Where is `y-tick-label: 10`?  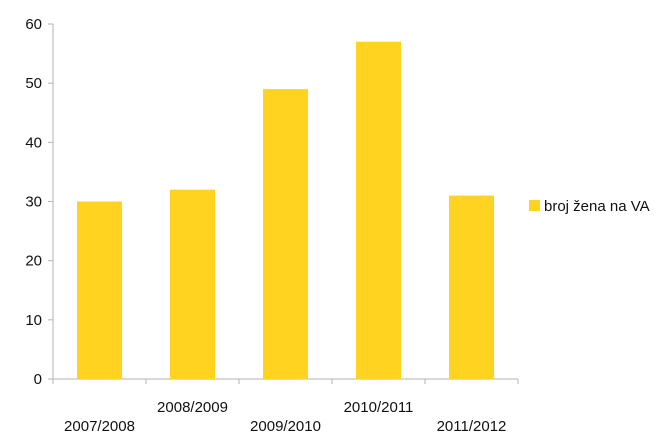
y-tick-label: 10 is located at coordinates (33, 320).